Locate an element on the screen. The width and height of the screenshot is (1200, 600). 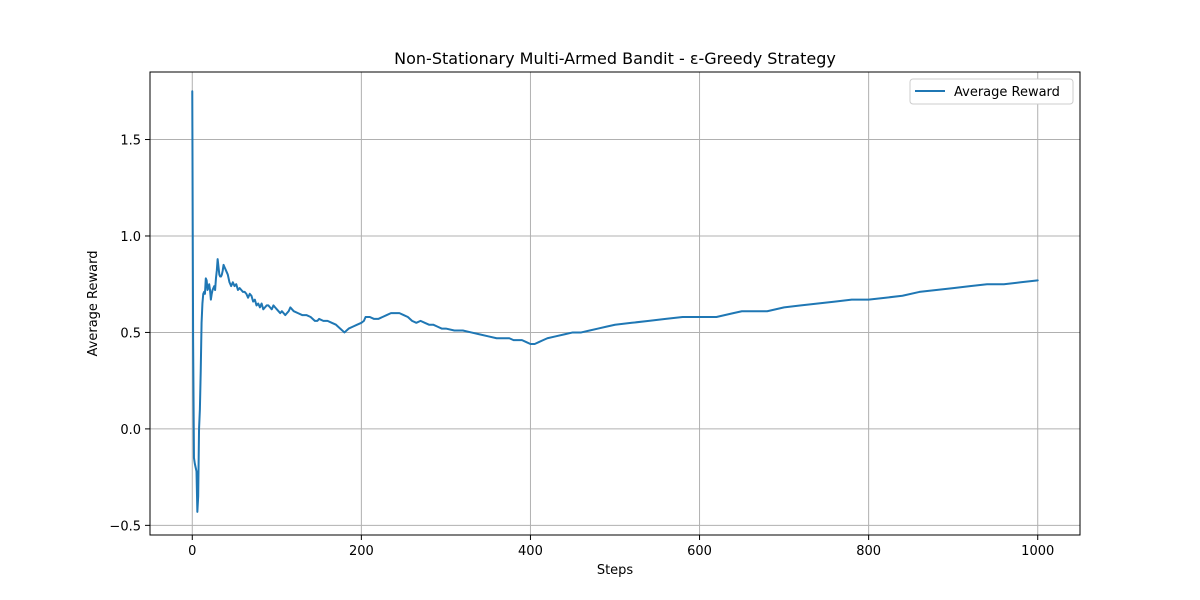
y-tick-label: 1.5 is located at coordinates (130, 141).